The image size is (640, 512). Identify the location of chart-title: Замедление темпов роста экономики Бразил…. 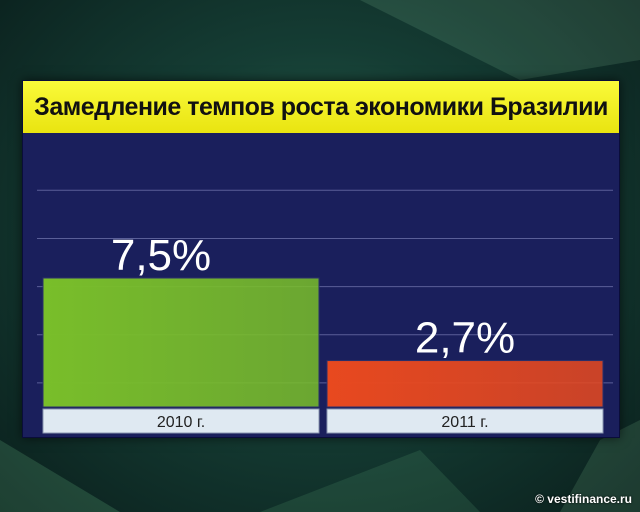
(321, 106).